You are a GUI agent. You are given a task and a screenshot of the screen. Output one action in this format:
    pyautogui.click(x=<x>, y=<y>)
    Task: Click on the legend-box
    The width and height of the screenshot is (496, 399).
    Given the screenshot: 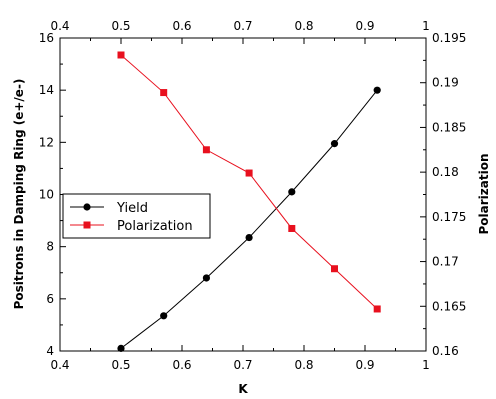 What is the action you would take?
    pyautogui.click(x=136, y=216)
    